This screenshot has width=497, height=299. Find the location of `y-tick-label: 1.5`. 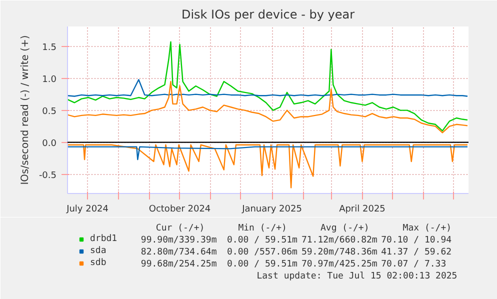

y-tick-label: 1.5 is located at coordinates (49, 47).